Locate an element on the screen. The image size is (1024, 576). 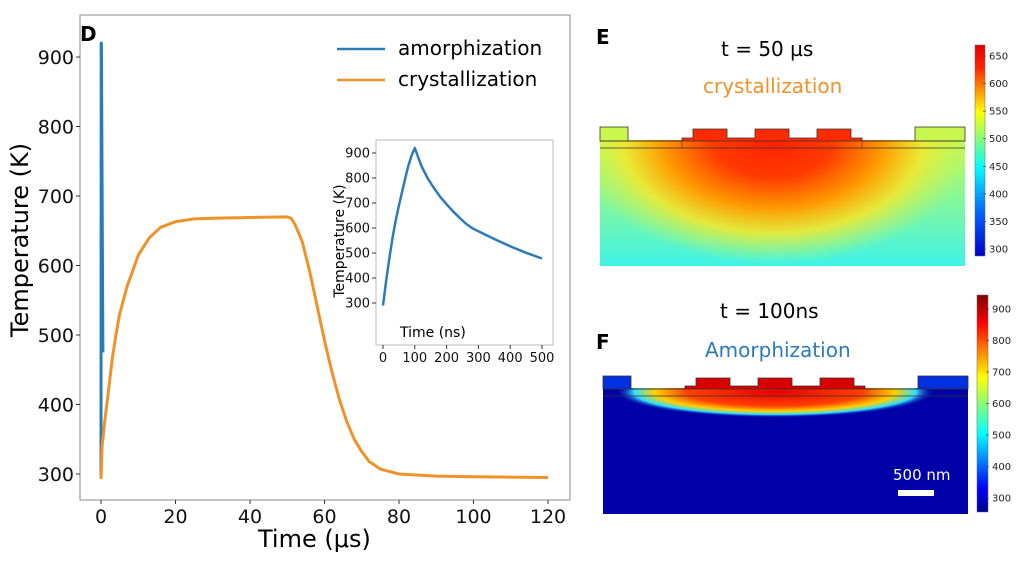
colorbar-f-tick-label: 900 is located at coordinates (1001, 310).